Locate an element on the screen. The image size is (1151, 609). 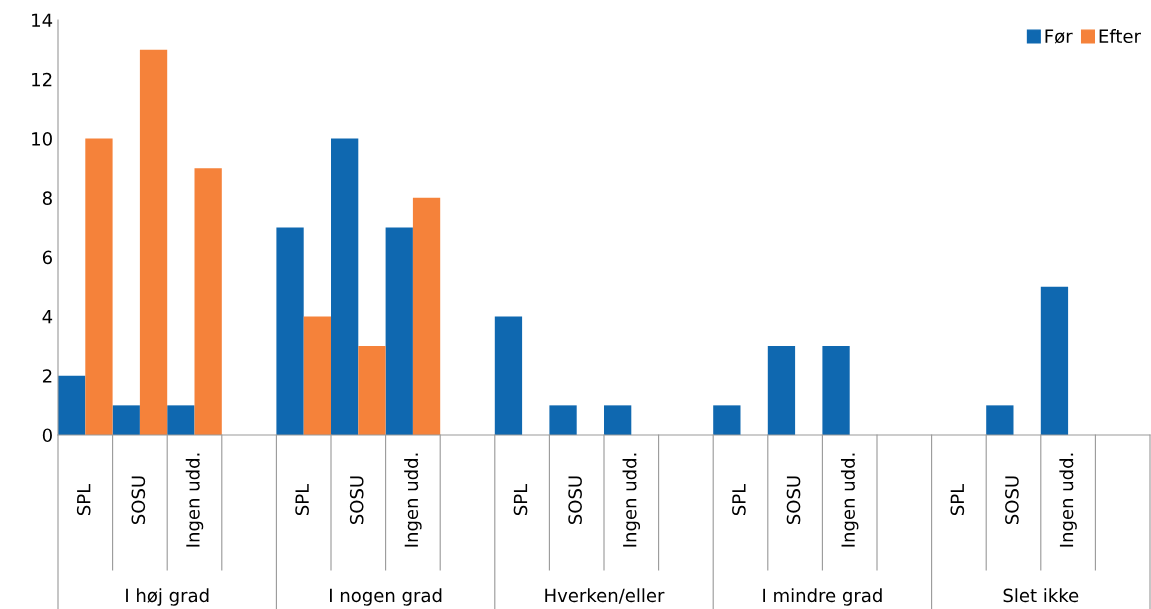
y-tick-label: 2 is located at coordinates (47, 376).